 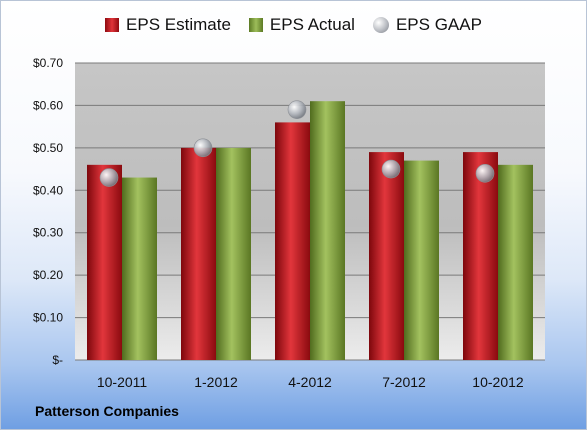 I want to click on legend-swatch-eps-actual, so click(x=255, y=25).